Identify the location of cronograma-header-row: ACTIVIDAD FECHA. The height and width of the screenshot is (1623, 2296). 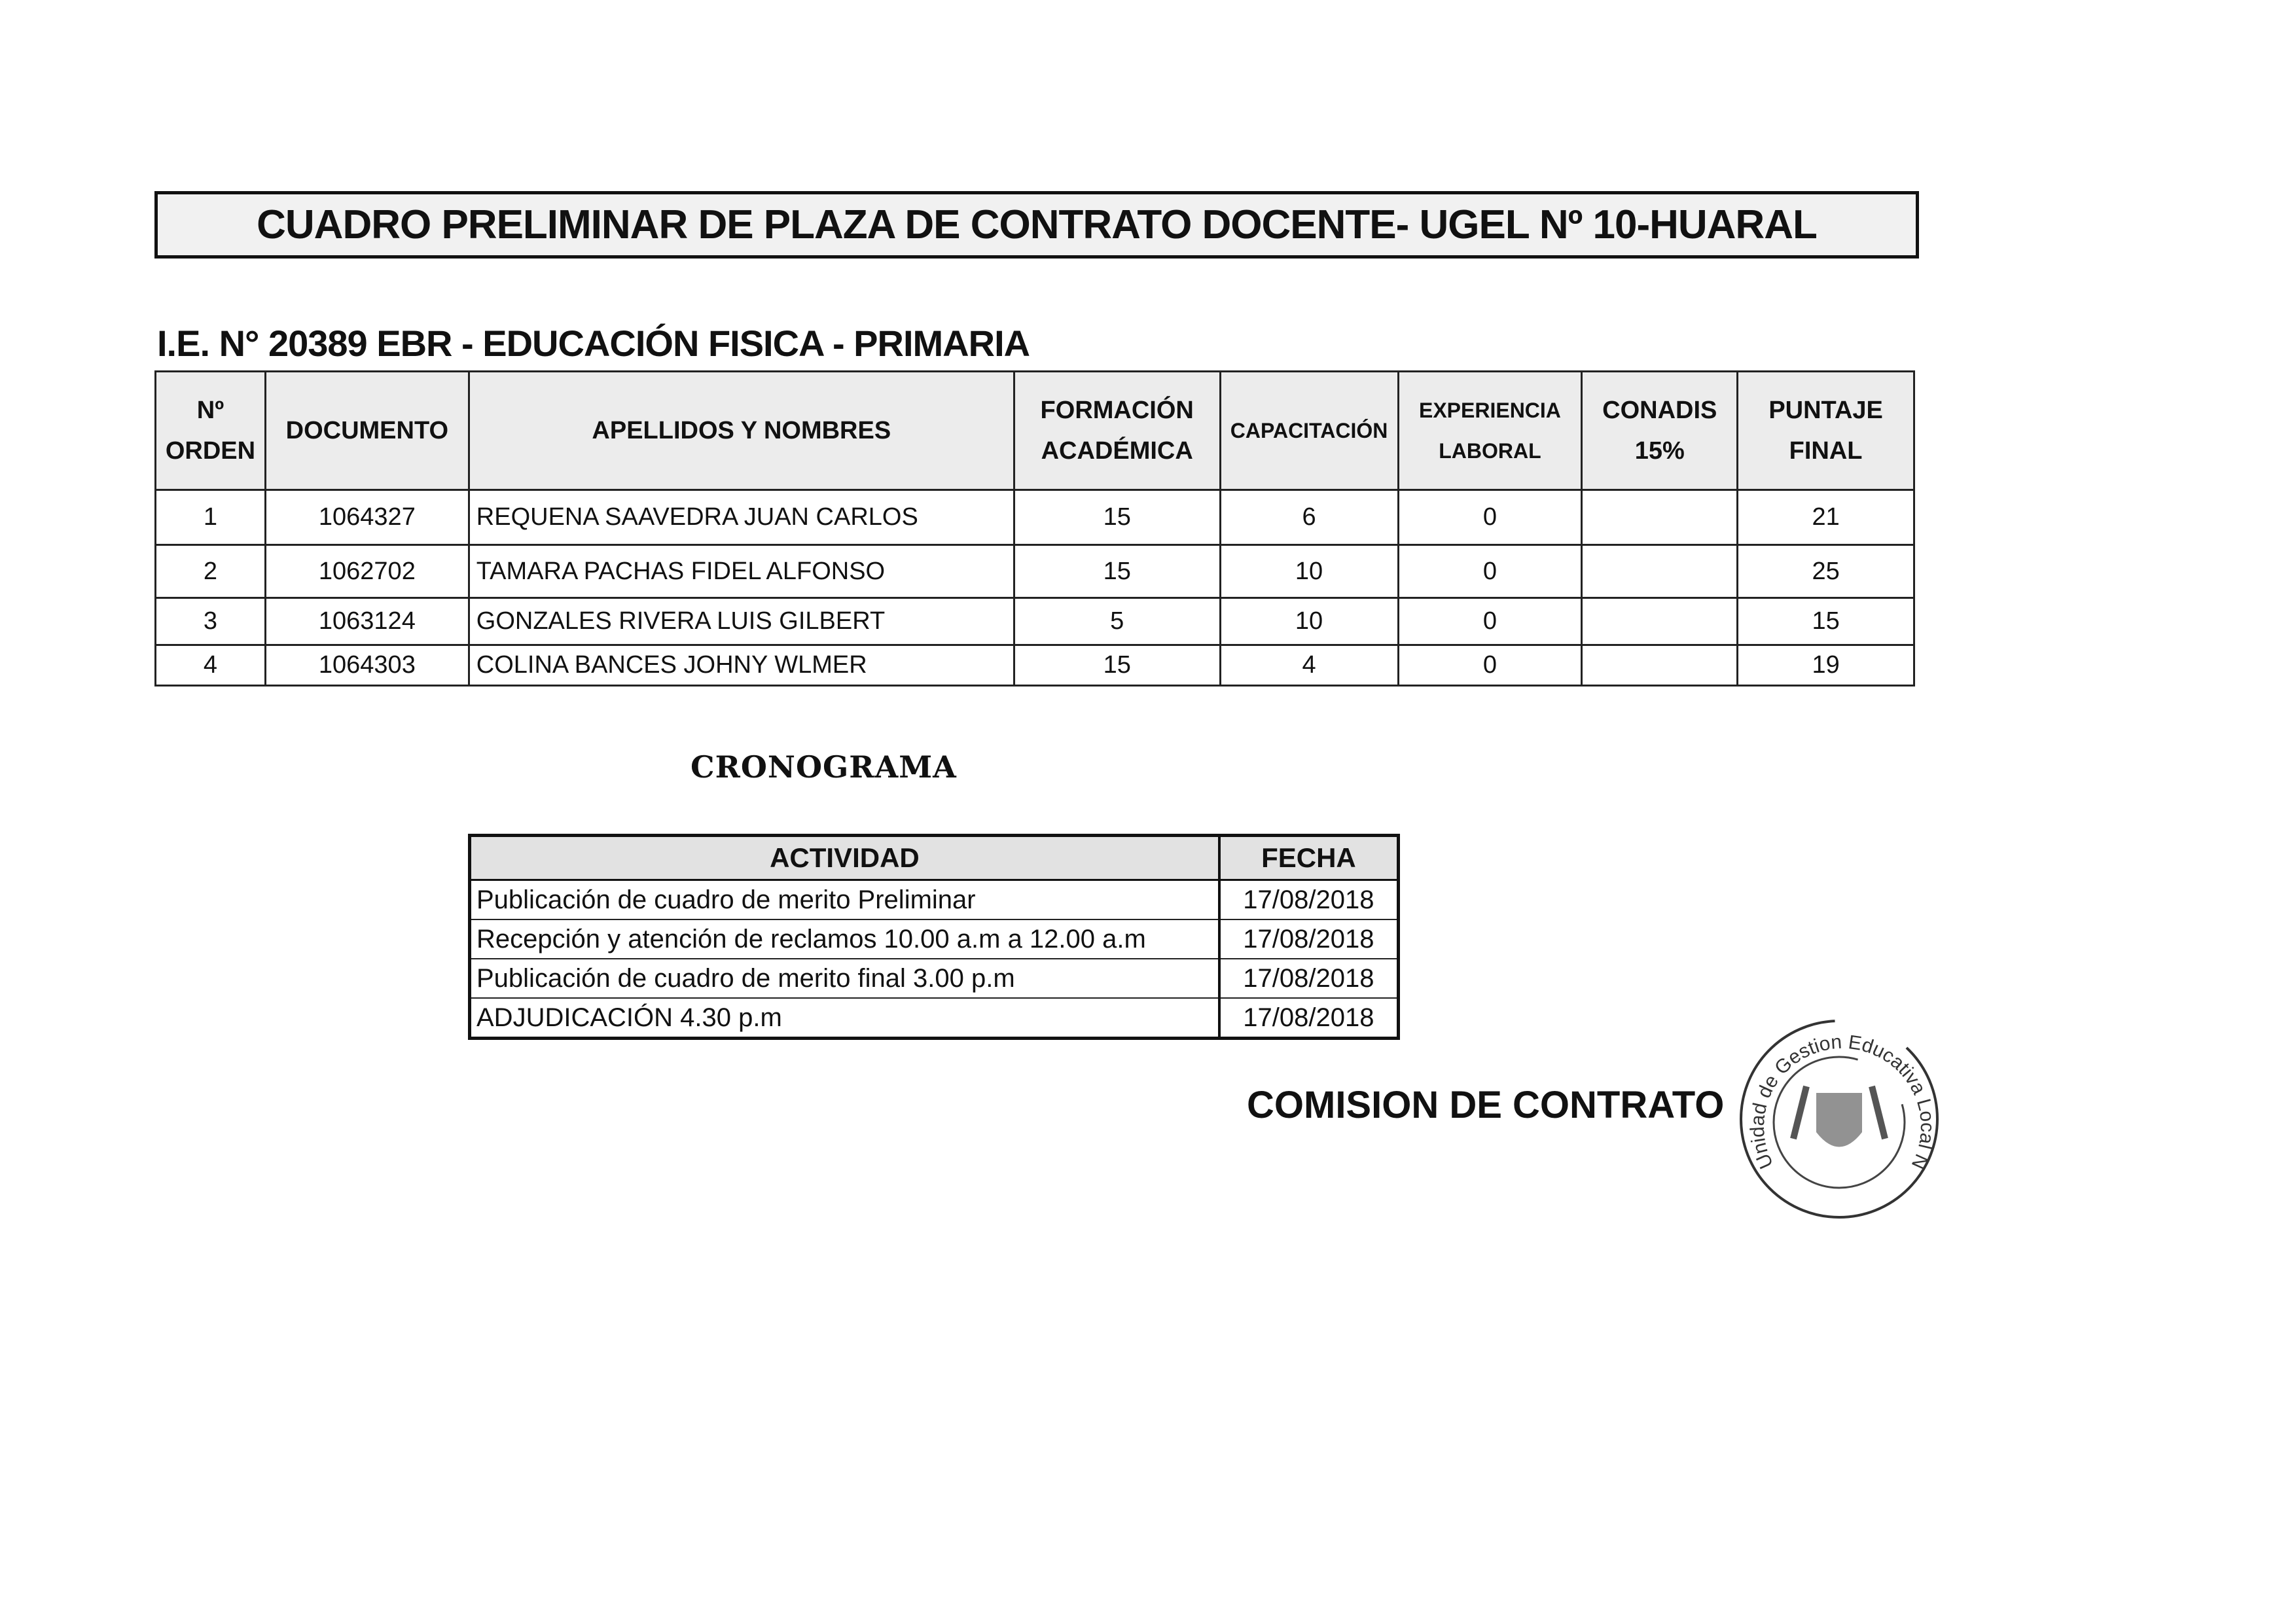
(933, 857).